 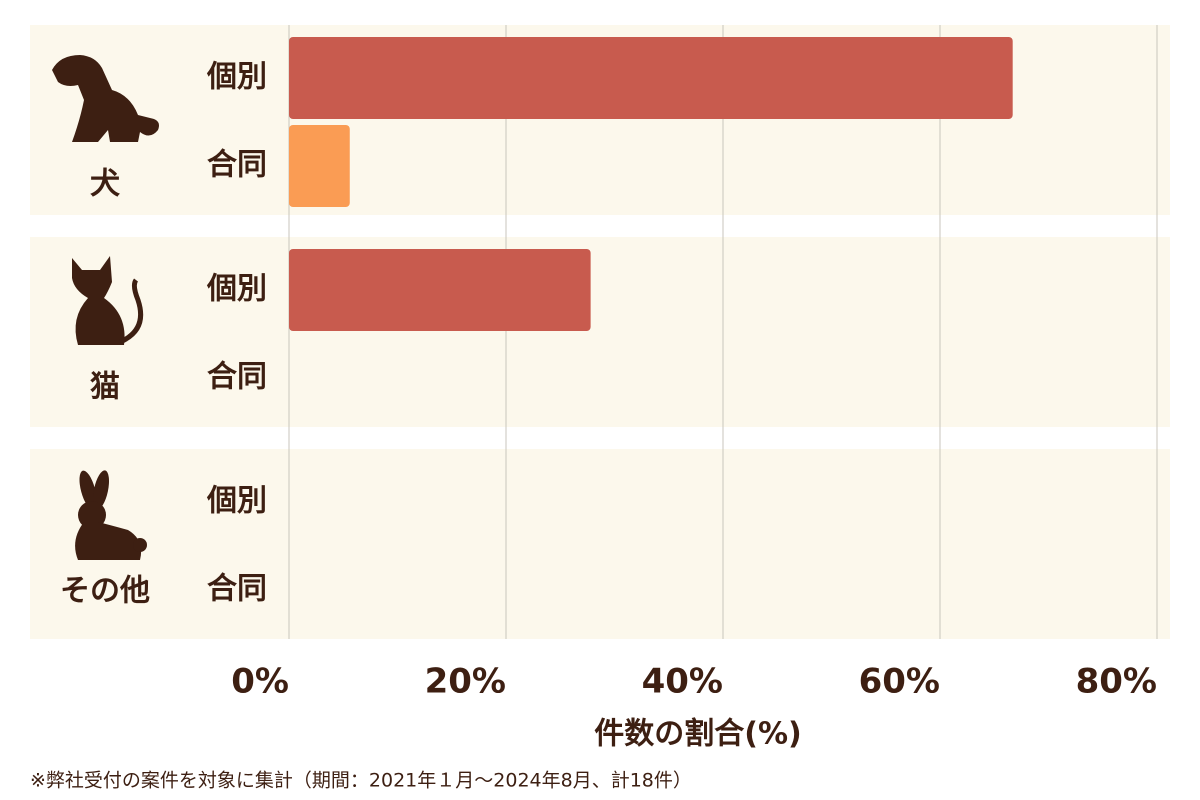 What do you see at coordinates (682, 682) in the screenshot?
I see `x-tick-label: 40%` at bounding box center [682, 682].